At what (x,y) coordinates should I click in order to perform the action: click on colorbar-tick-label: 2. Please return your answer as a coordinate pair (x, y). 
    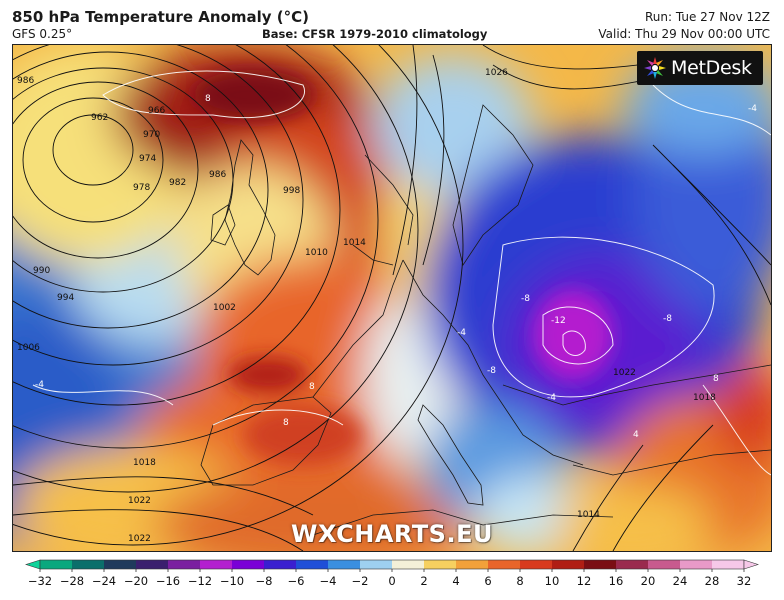
    Looking at the image, I should click on (423, 581).